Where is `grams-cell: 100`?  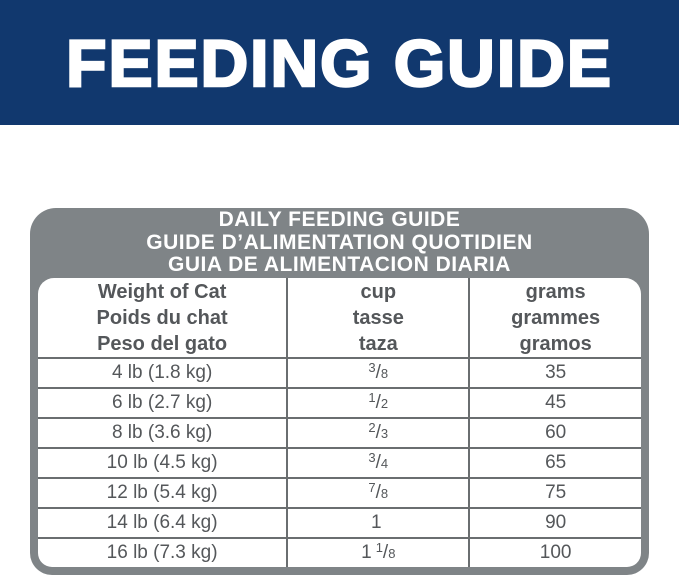 grams-cell: 100 is located at coordinates (555, 553).